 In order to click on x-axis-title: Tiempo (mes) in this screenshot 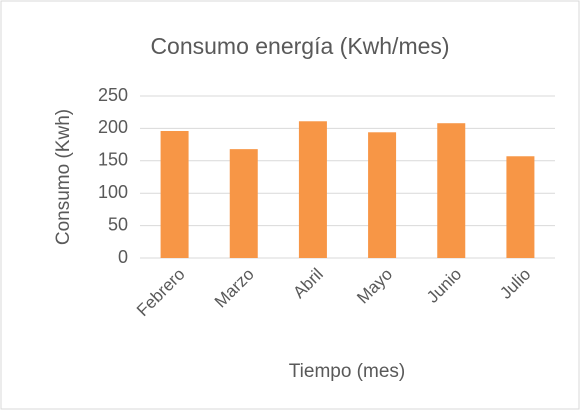, I will do `click(347, 371)`.